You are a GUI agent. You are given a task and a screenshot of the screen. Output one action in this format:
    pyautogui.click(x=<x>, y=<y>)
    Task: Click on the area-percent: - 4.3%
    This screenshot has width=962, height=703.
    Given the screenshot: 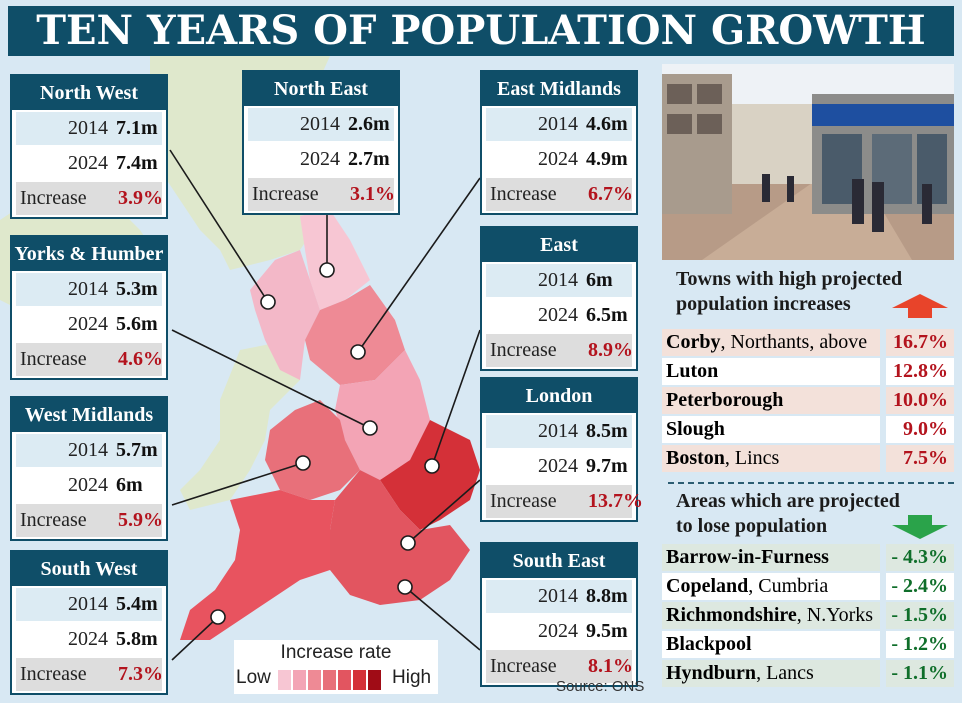 What is the action you would take?
    pyautogui.click(x=920, y=557)
    